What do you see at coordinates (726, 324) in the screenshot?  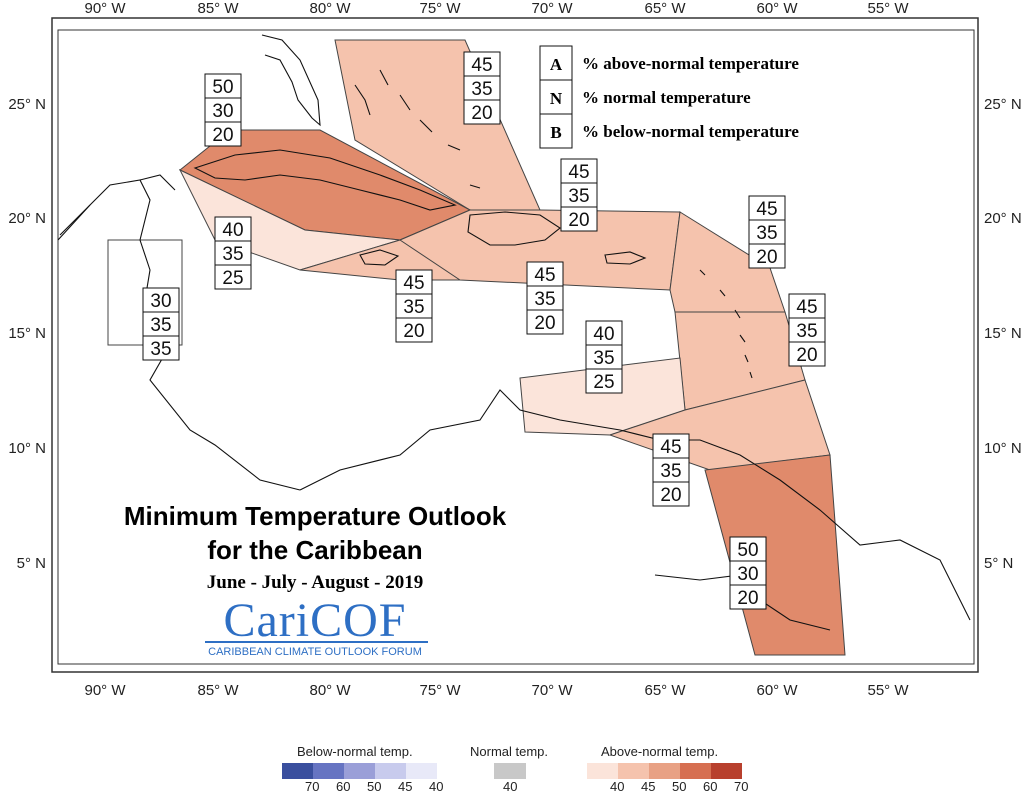 I see `lesser-antilles` at bounding box center [726, 324].